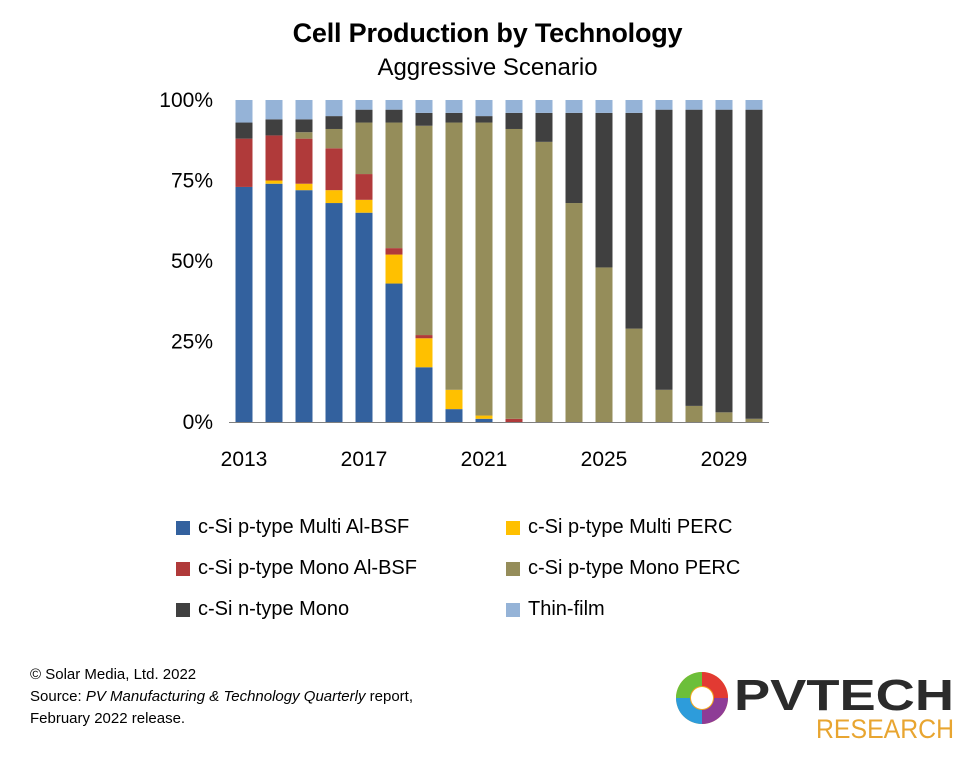  I want to click on x-tick-label: 2013, so click(244, 459).